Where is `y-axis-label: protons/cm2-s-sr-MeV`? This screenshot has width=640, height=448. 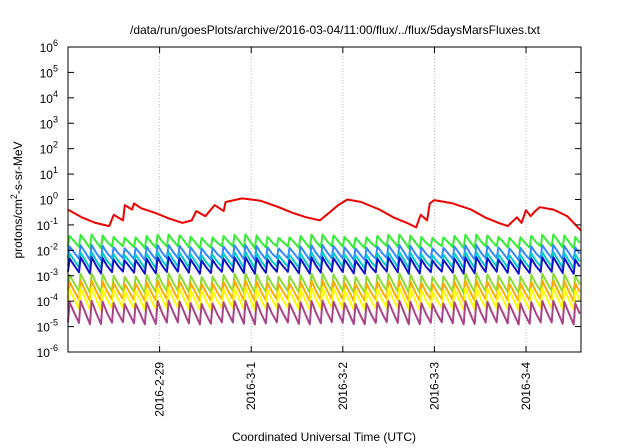 y-axis-label: protons/cm2-s-sr-MeV is located at coordinates (17, 199).